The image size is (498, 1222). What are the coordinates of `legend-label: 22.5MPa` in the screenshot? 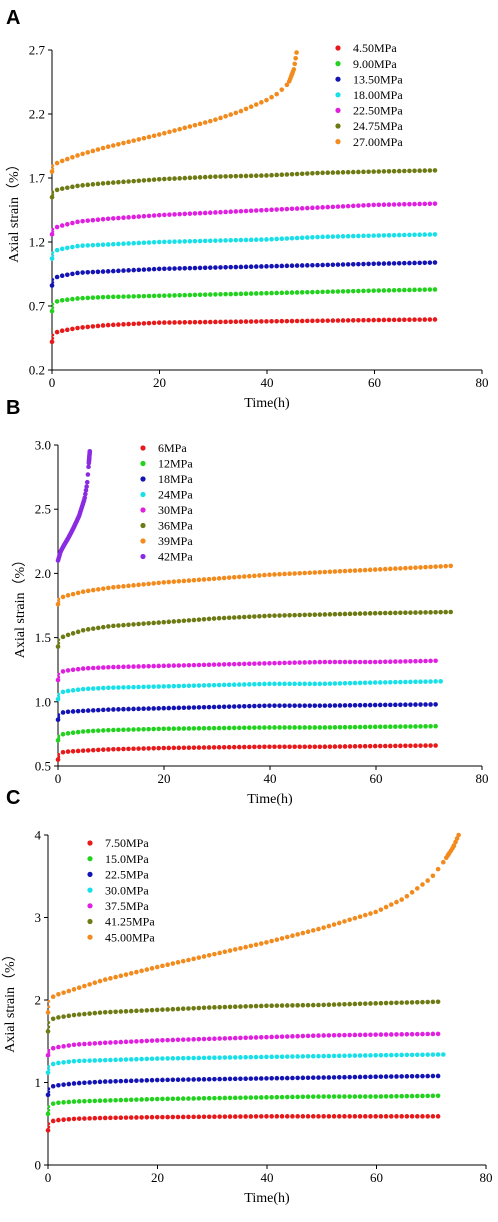 It's located at (127, 875).